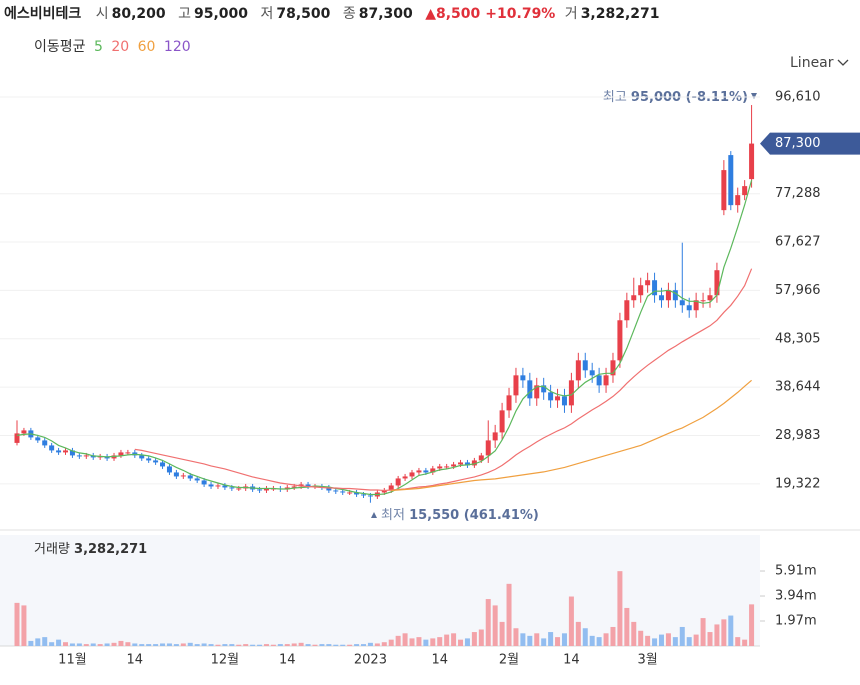  What do you see at coordinates (184, 14) in the screenshot?
I see `stat-label: 고` at bounding box center [184, 14].